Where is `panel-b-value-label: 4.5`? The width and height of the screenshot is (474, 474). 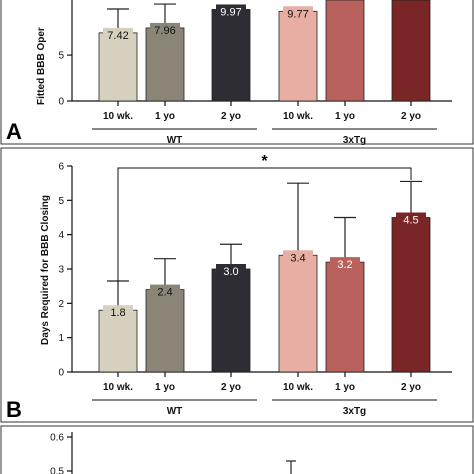
panel-b-value-label: 4.5 is located at coordinates (410, 221).